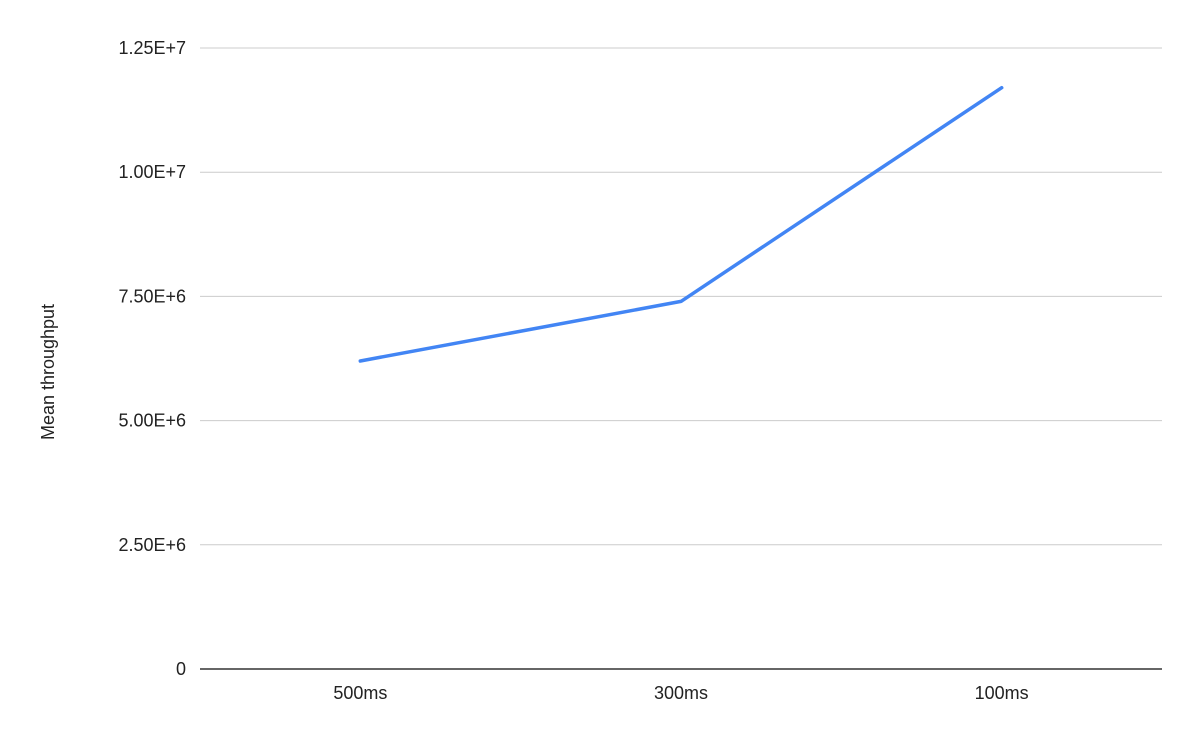 The height and width of the screenshot is (742, 1200). Describe the element at coordinates (152, 172) in the screenshot. I see `y-tick-label: 1.00E+7` at that location.